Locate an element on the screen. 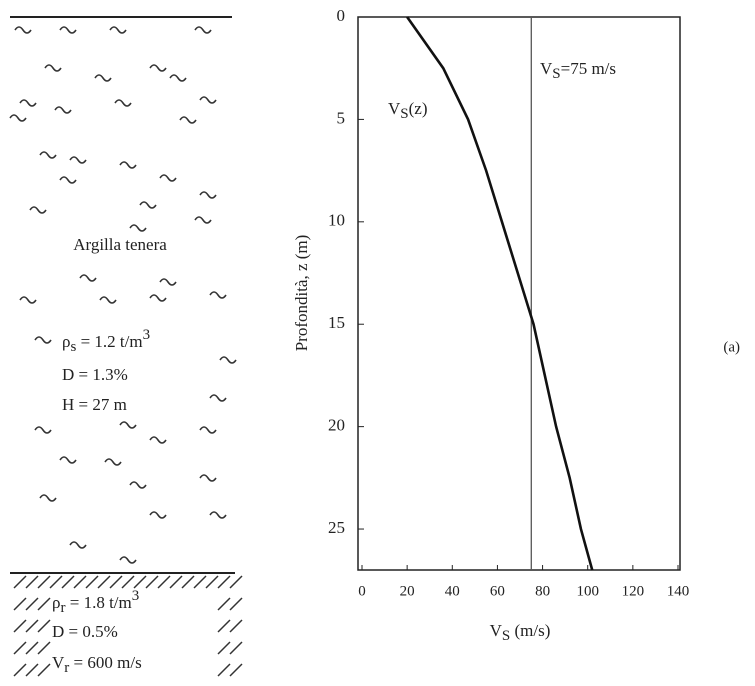  text: = 1.8 t/m is located at coordinates (98, 602).